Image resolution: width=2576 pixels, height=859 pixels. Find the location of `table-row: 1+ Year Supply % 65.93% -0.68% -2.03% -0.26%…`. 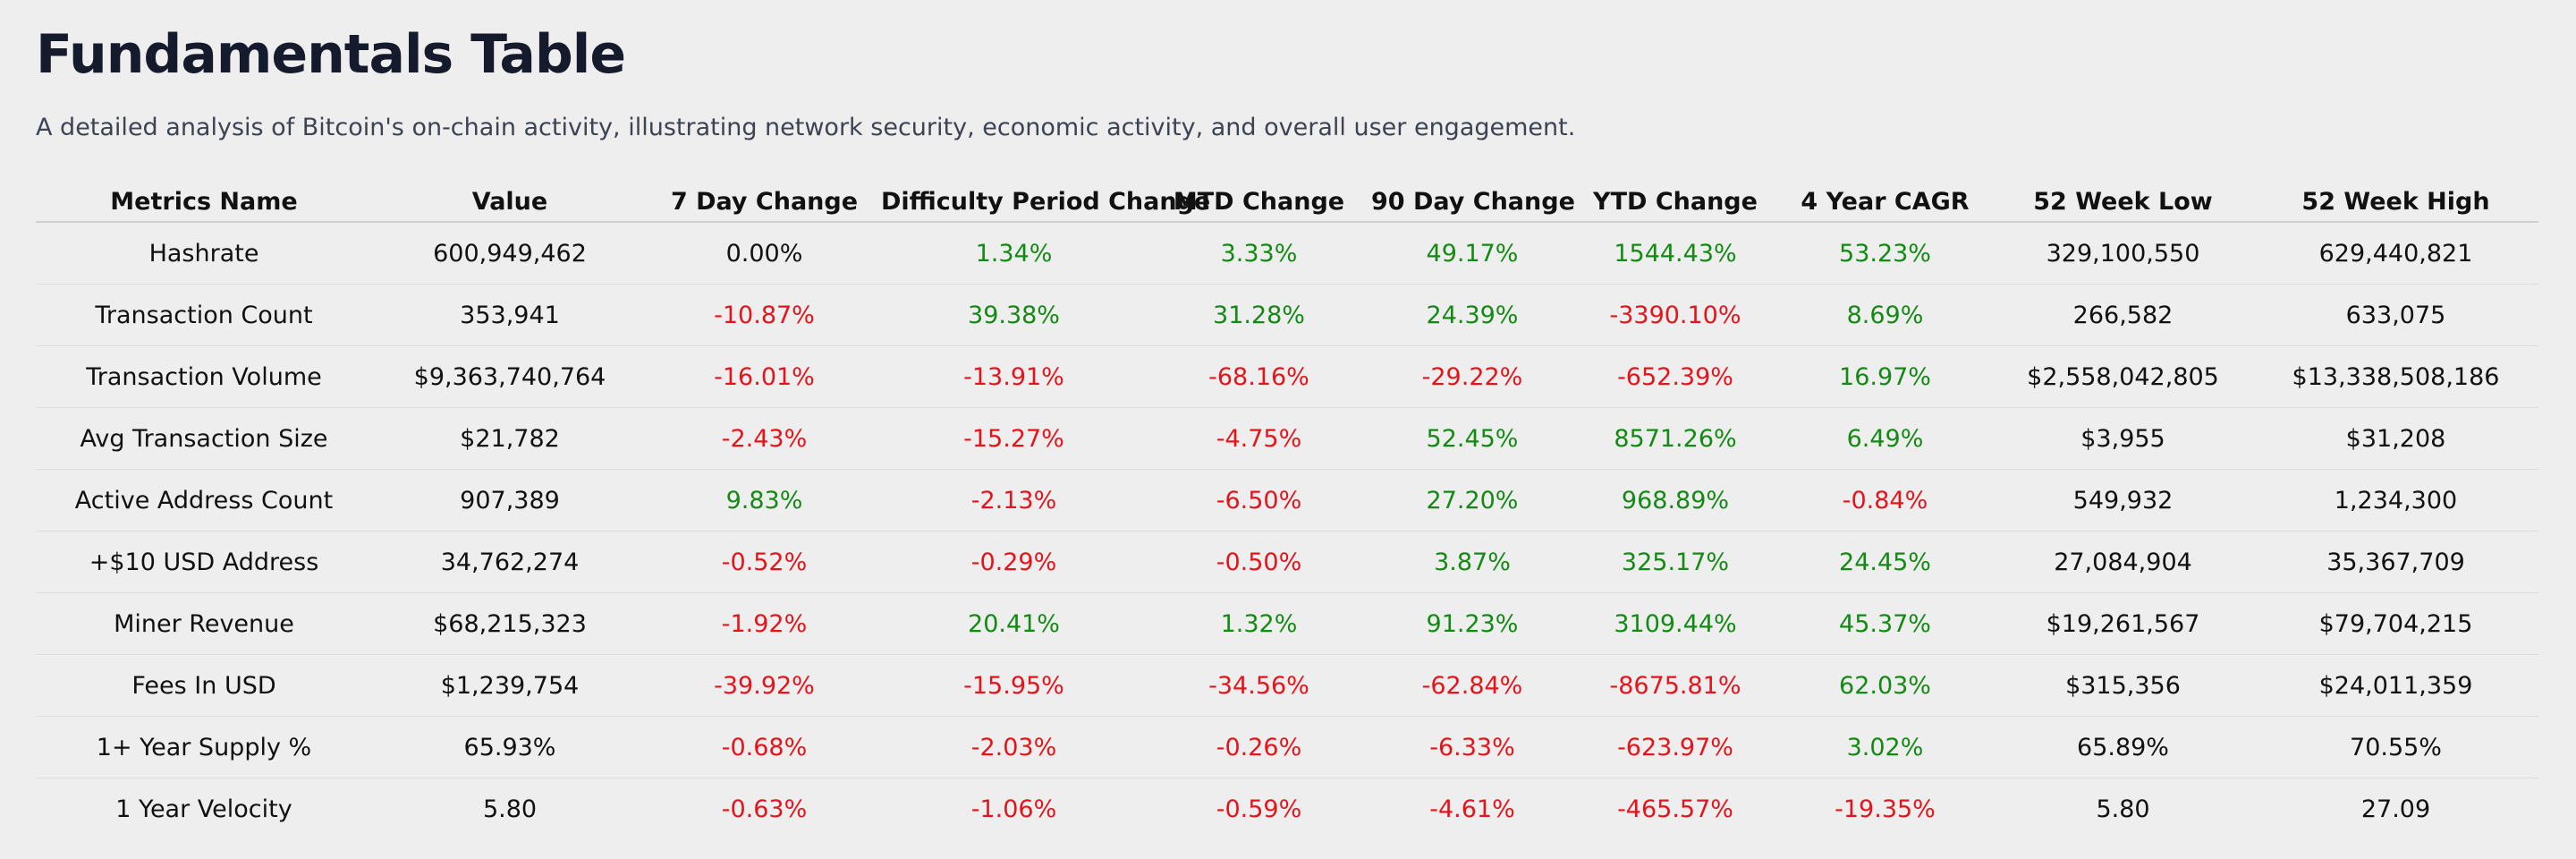

table-row: 1+ Year Supply % 65.93% -0.68% -2.03% -0.26%… is located at coordinates (1287, 747).